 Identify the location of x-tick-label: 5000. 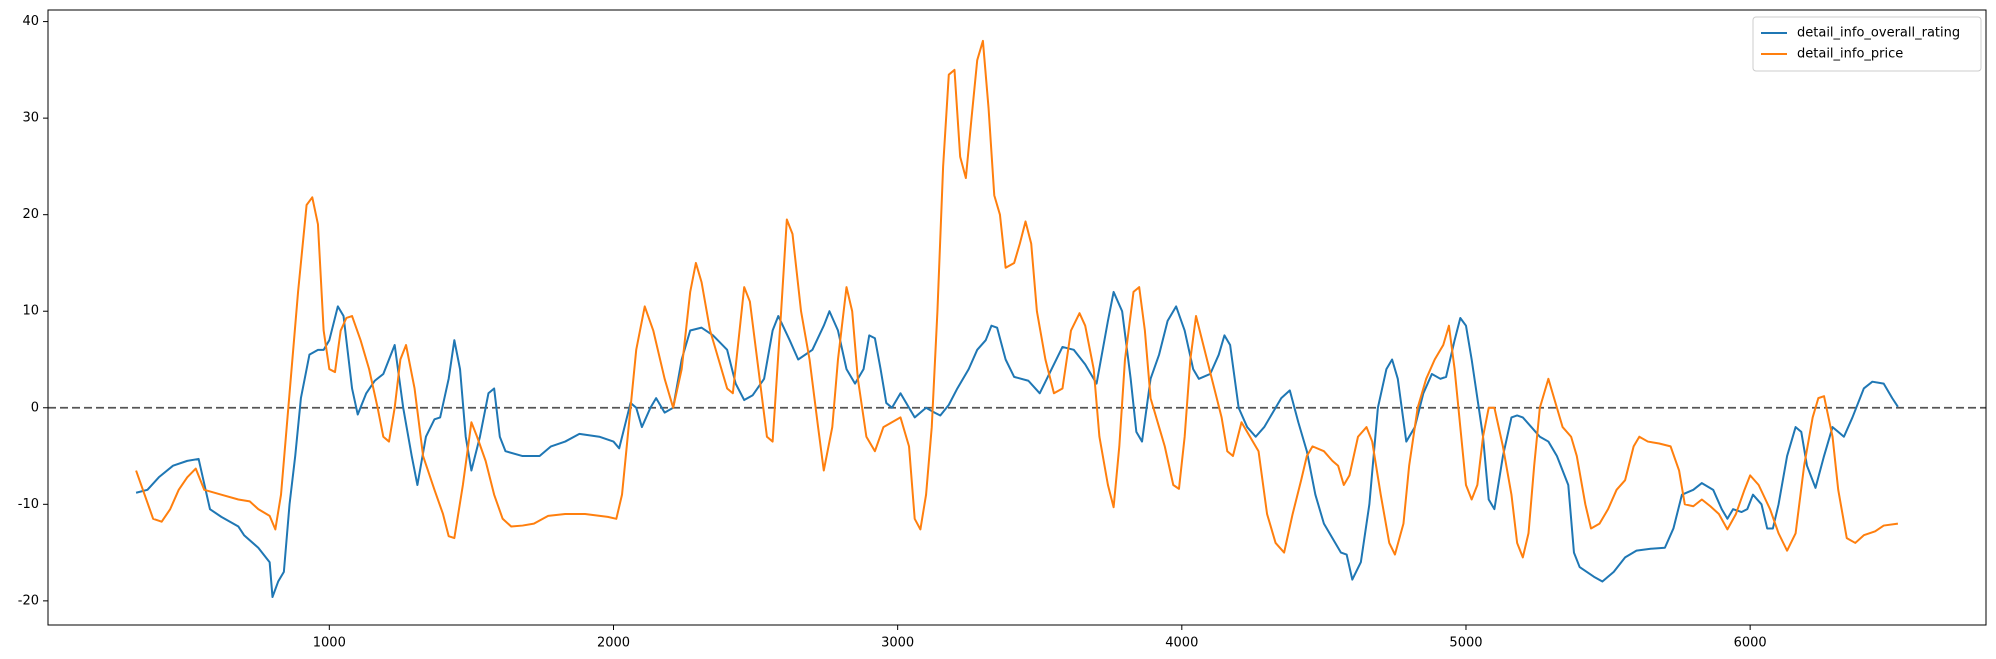
(1465, 643).